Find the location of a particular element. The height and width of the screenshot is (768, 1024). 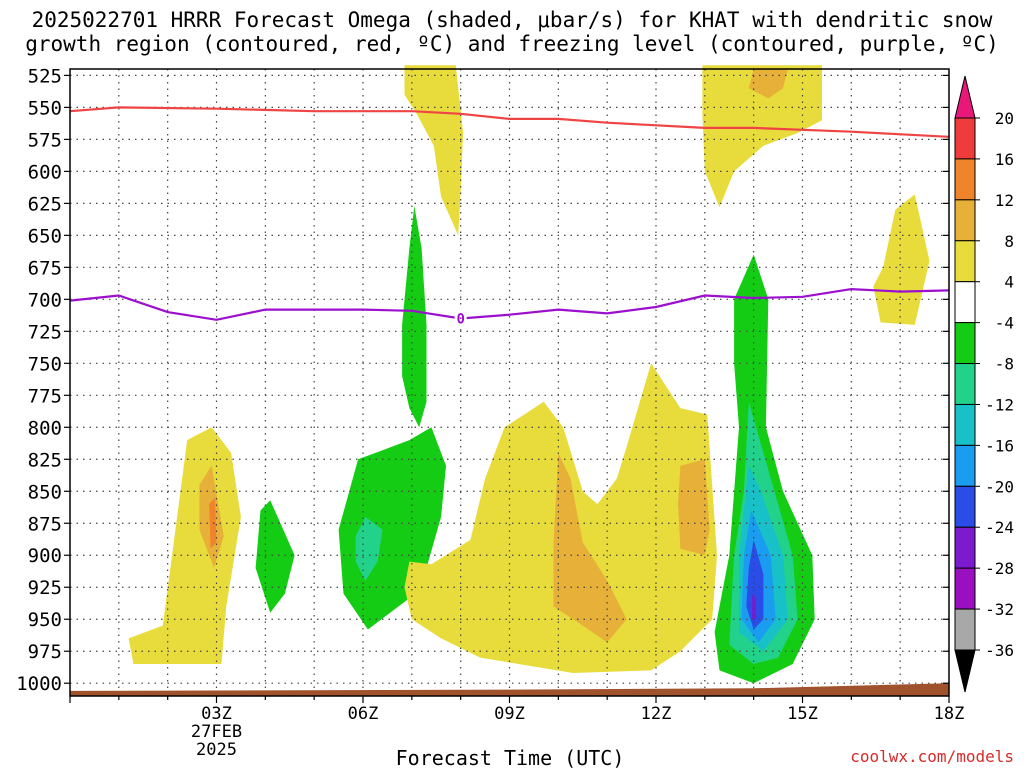

shaded-region-yellow-right is located at coordinates (901, 259).